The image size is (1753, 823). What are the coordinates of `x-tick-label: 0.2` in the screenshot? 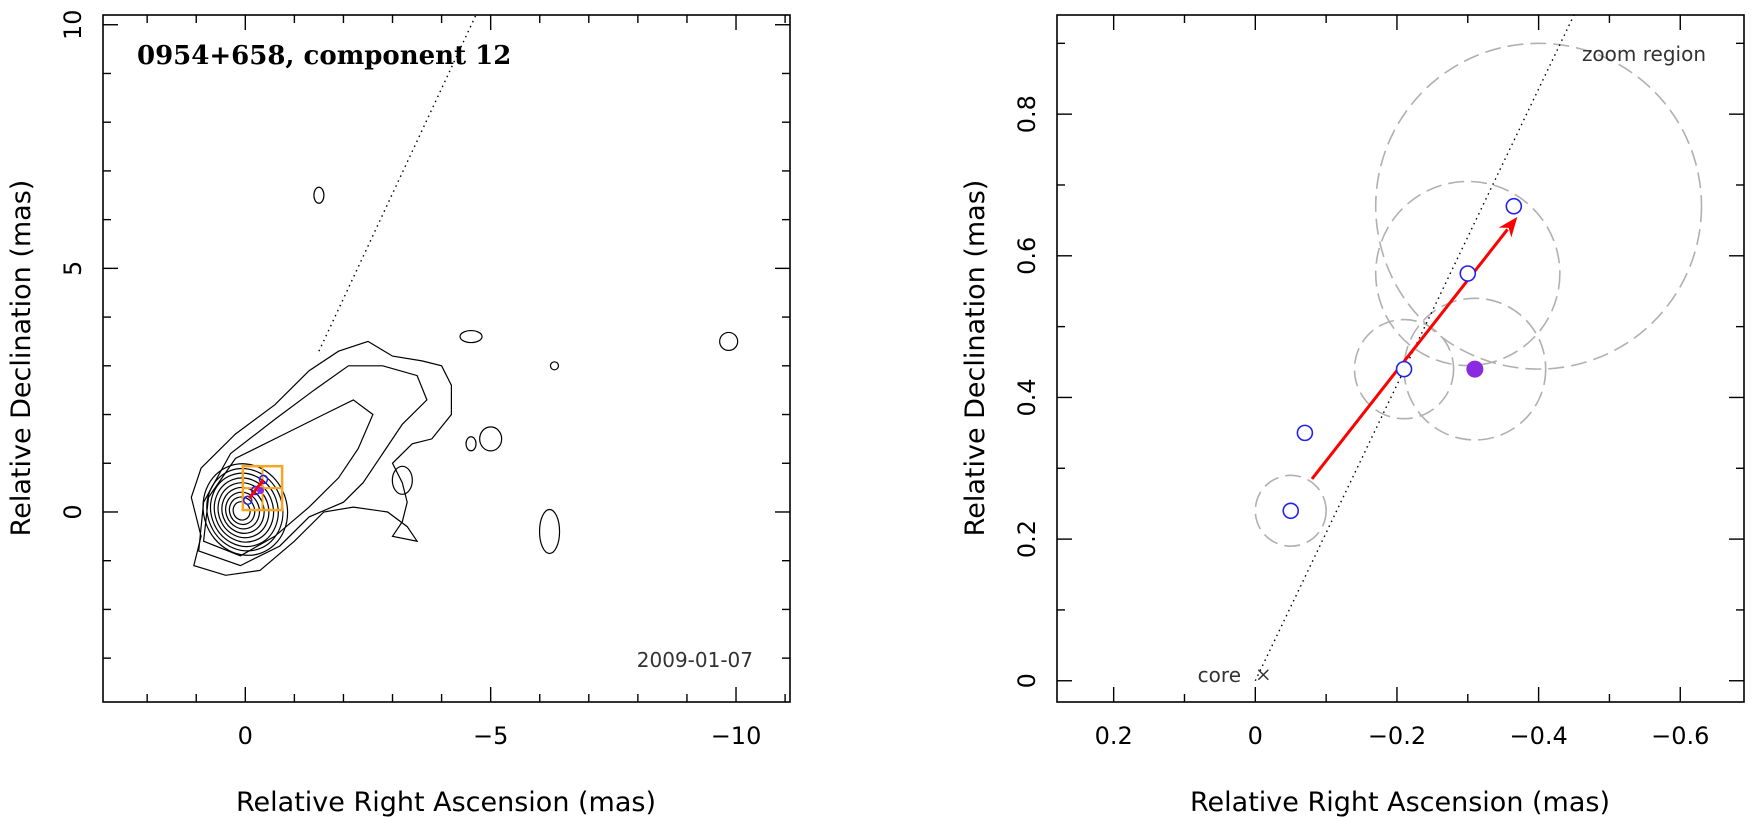 It's located at (1114, 736).